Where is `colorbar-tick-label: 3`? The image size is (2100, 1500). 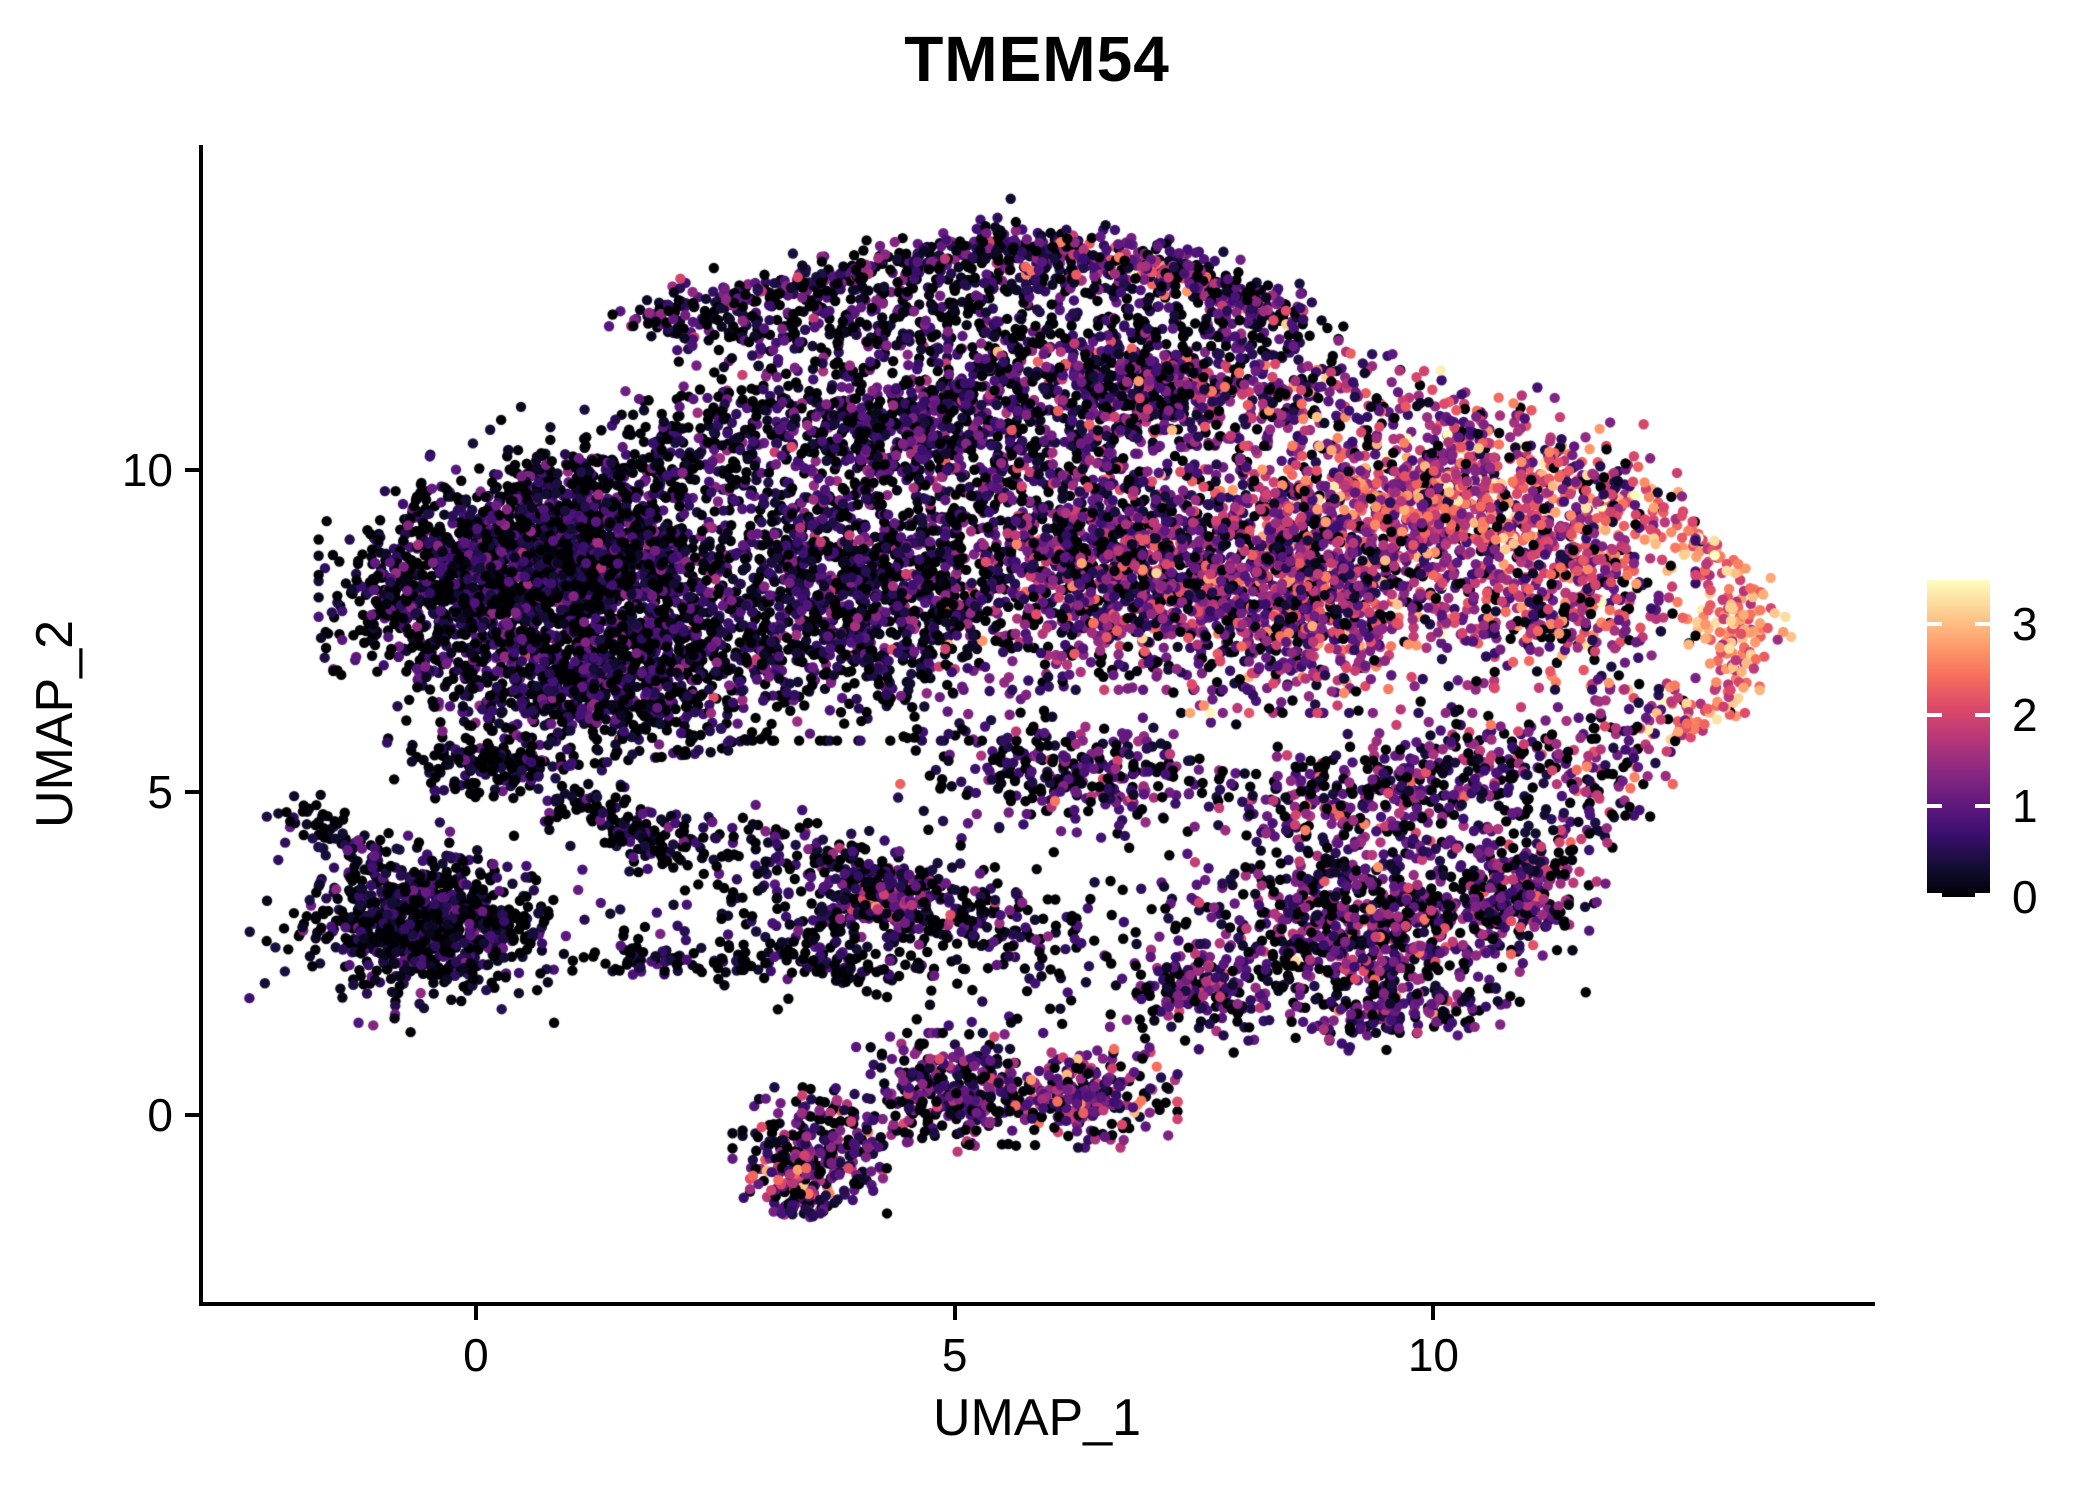 colorbar-tick-label: 3 is located at coordinates (2025, 623).